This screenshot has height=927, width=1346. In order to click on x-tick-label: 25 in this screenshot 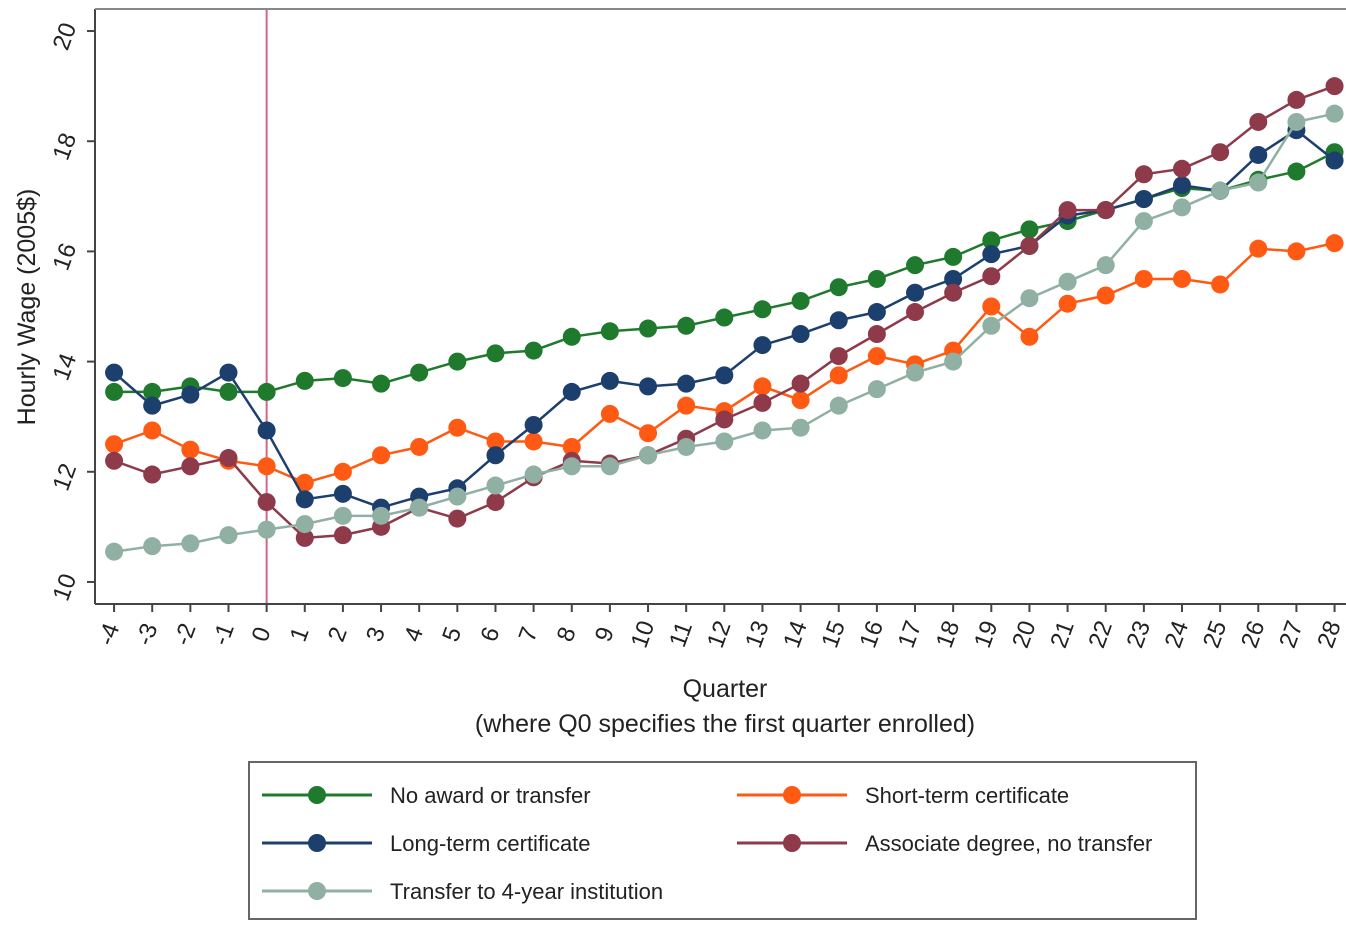, I will do `click(1215, 634)`.